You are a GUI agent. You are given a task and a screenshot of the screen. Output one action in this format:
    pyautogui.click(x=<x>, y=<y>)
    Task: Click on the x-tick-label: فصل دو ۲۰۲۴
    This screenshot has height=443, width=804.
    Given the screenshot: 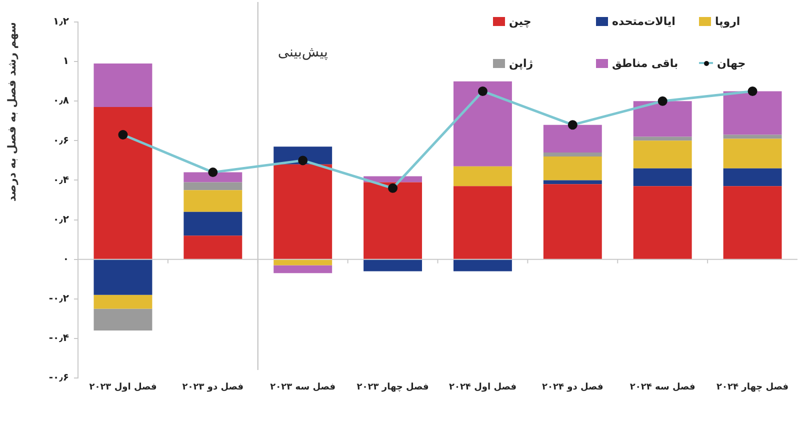 What is the action you would take?
    pyautogui.click(x=573, y=387)
    